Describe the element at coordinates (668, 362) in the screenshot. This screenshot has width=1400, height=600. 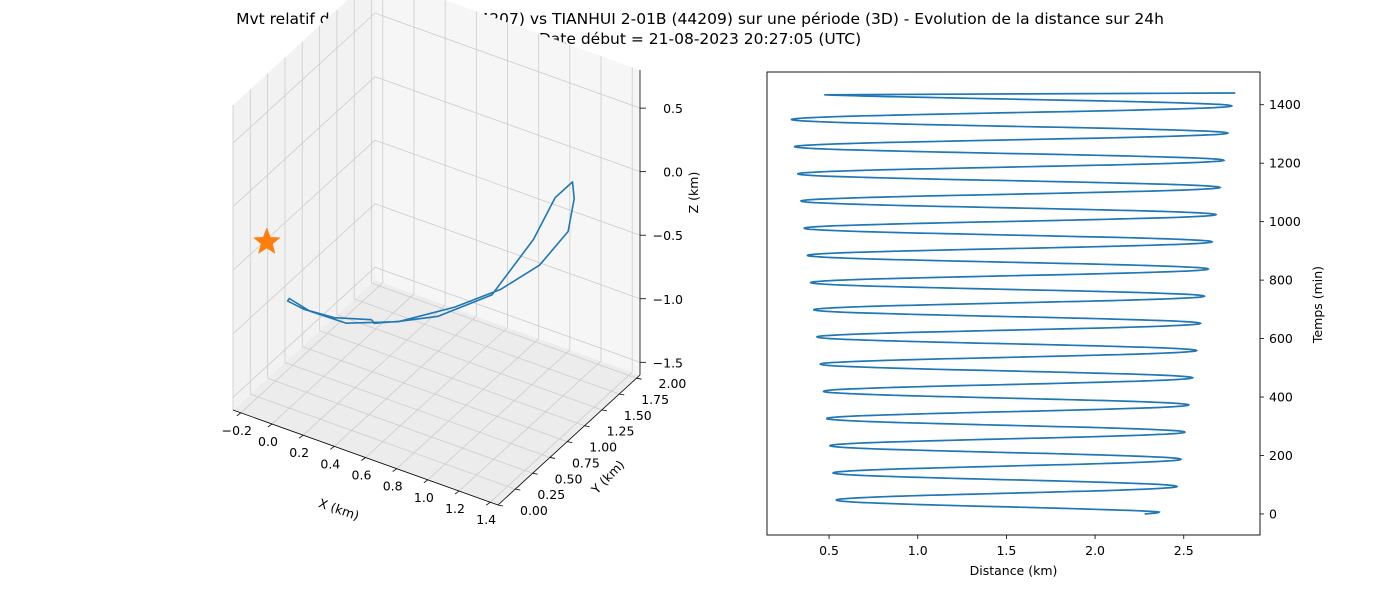
I see `z-tick-label: −1.5` at that location.